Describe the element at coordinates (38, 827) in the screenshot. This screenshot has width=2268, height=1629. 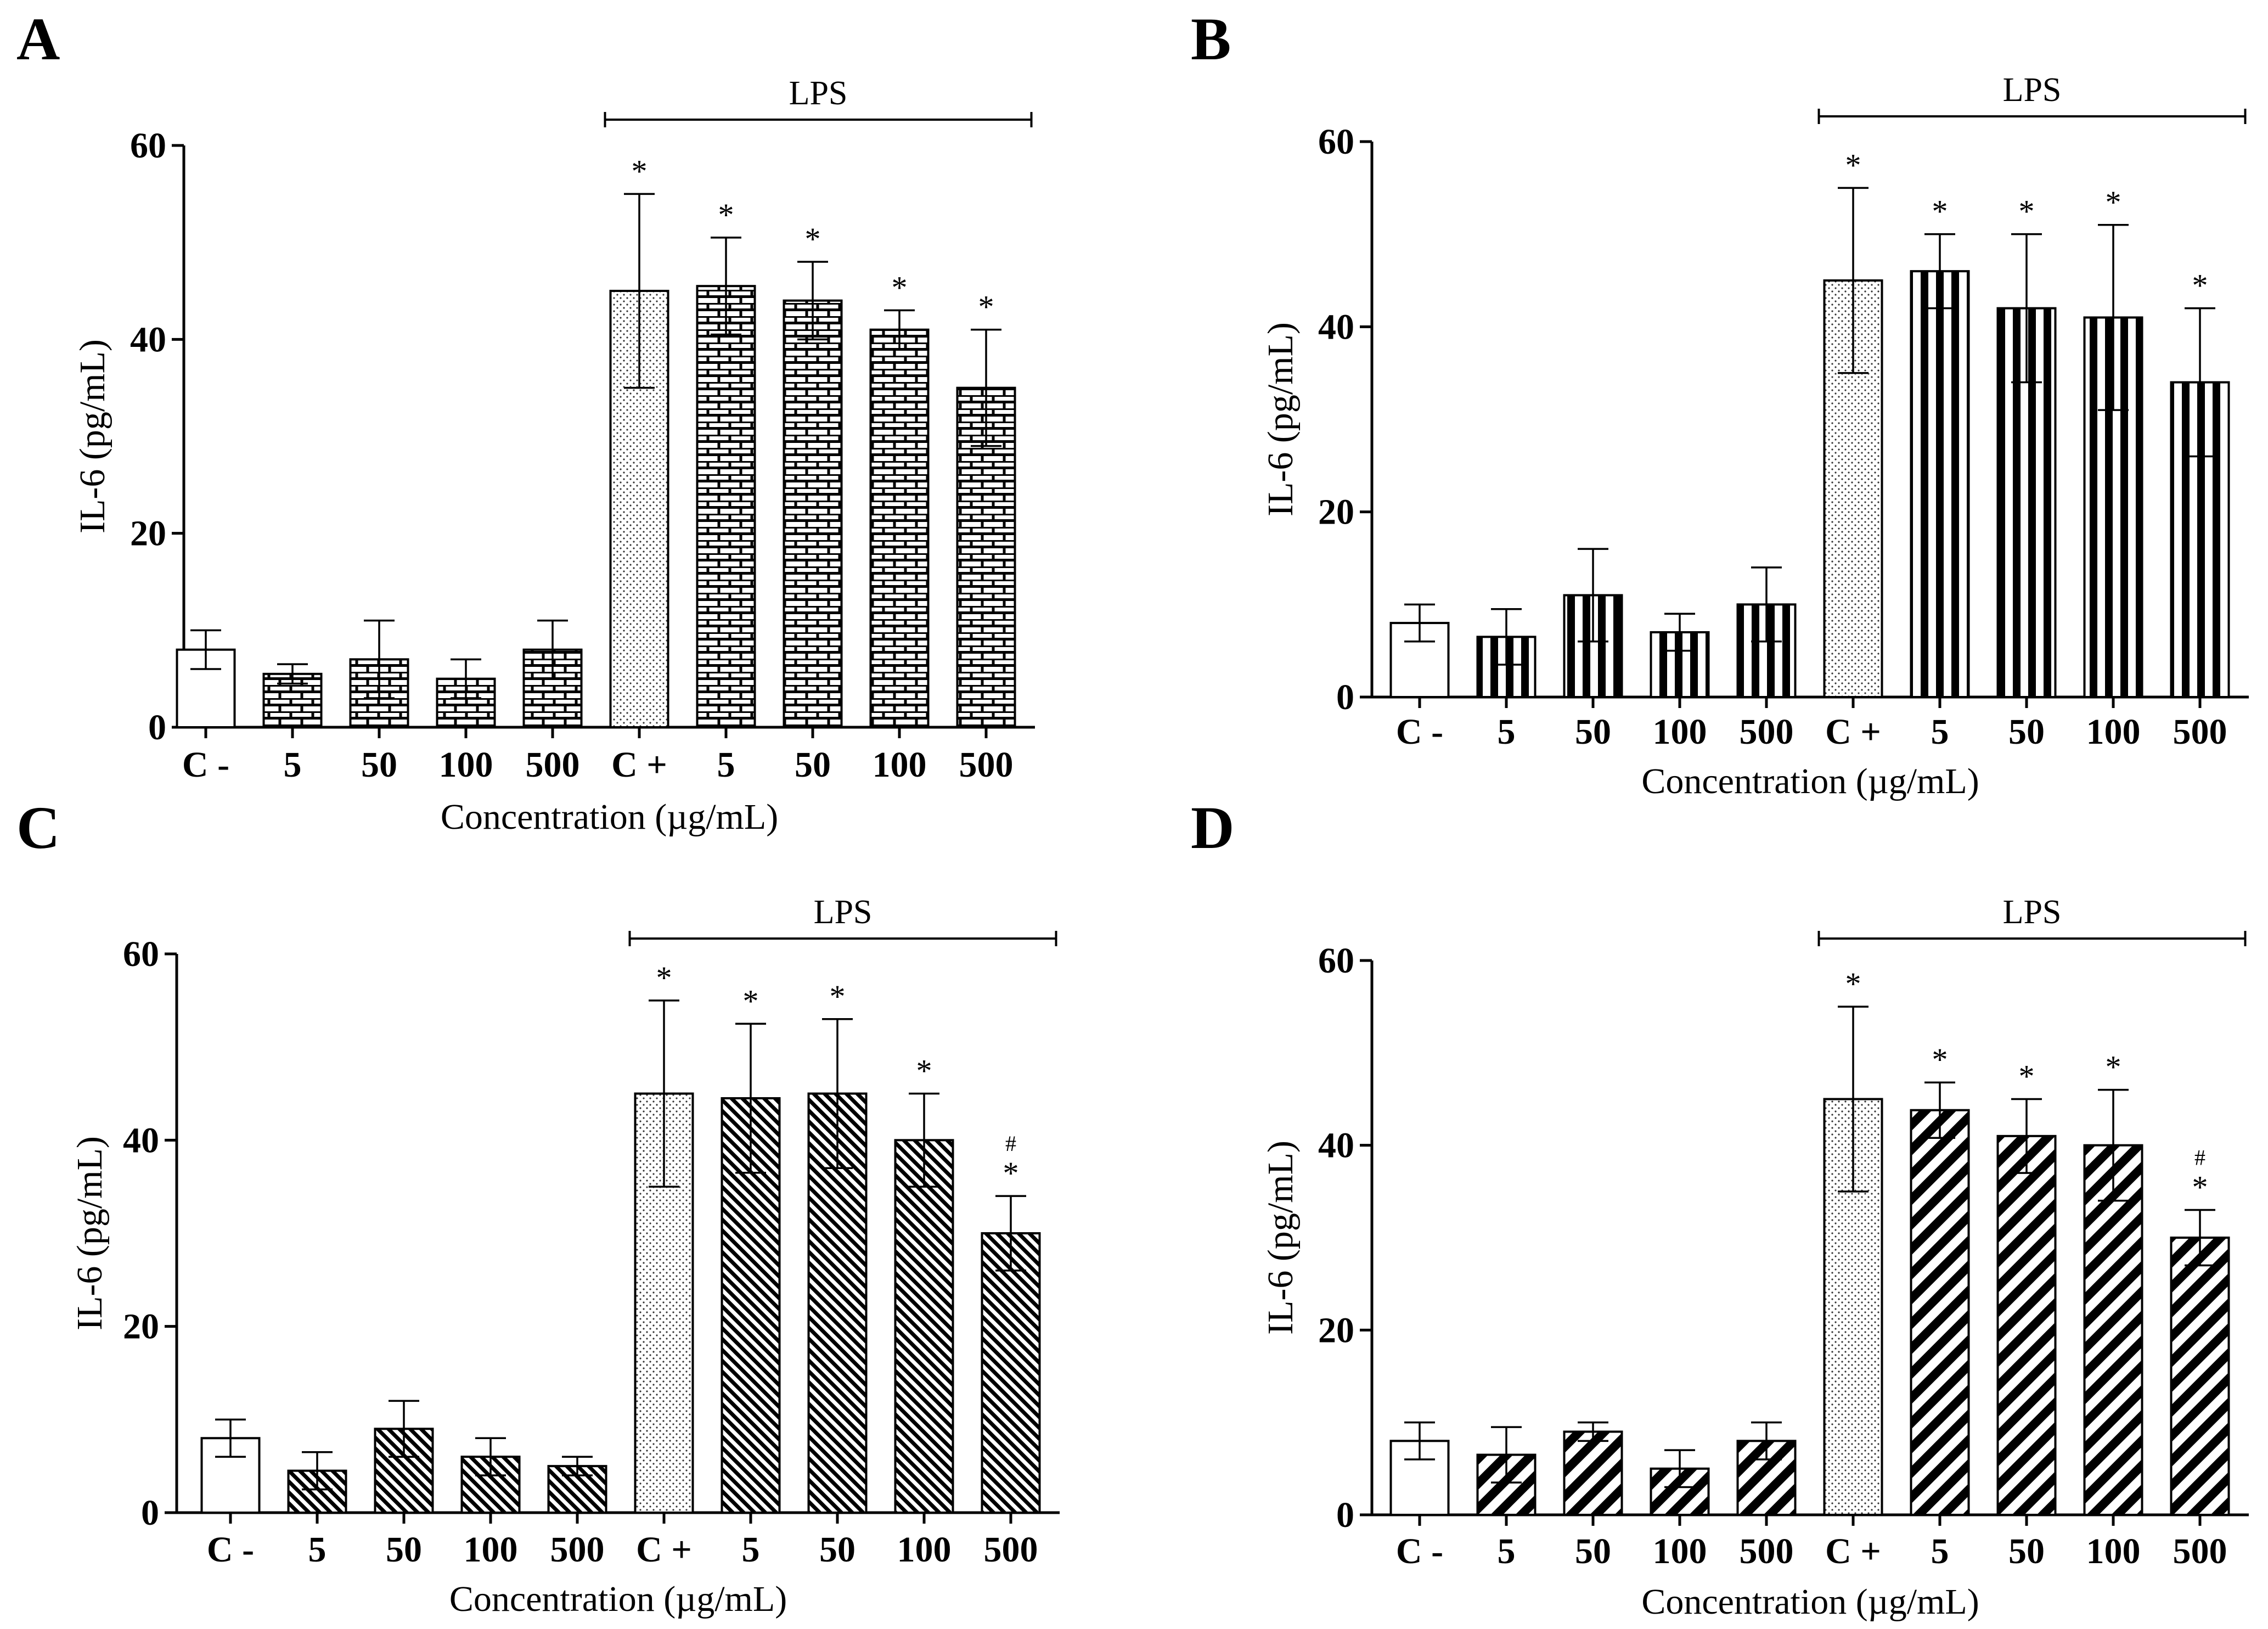
I see `panel-letter: C` at that location.